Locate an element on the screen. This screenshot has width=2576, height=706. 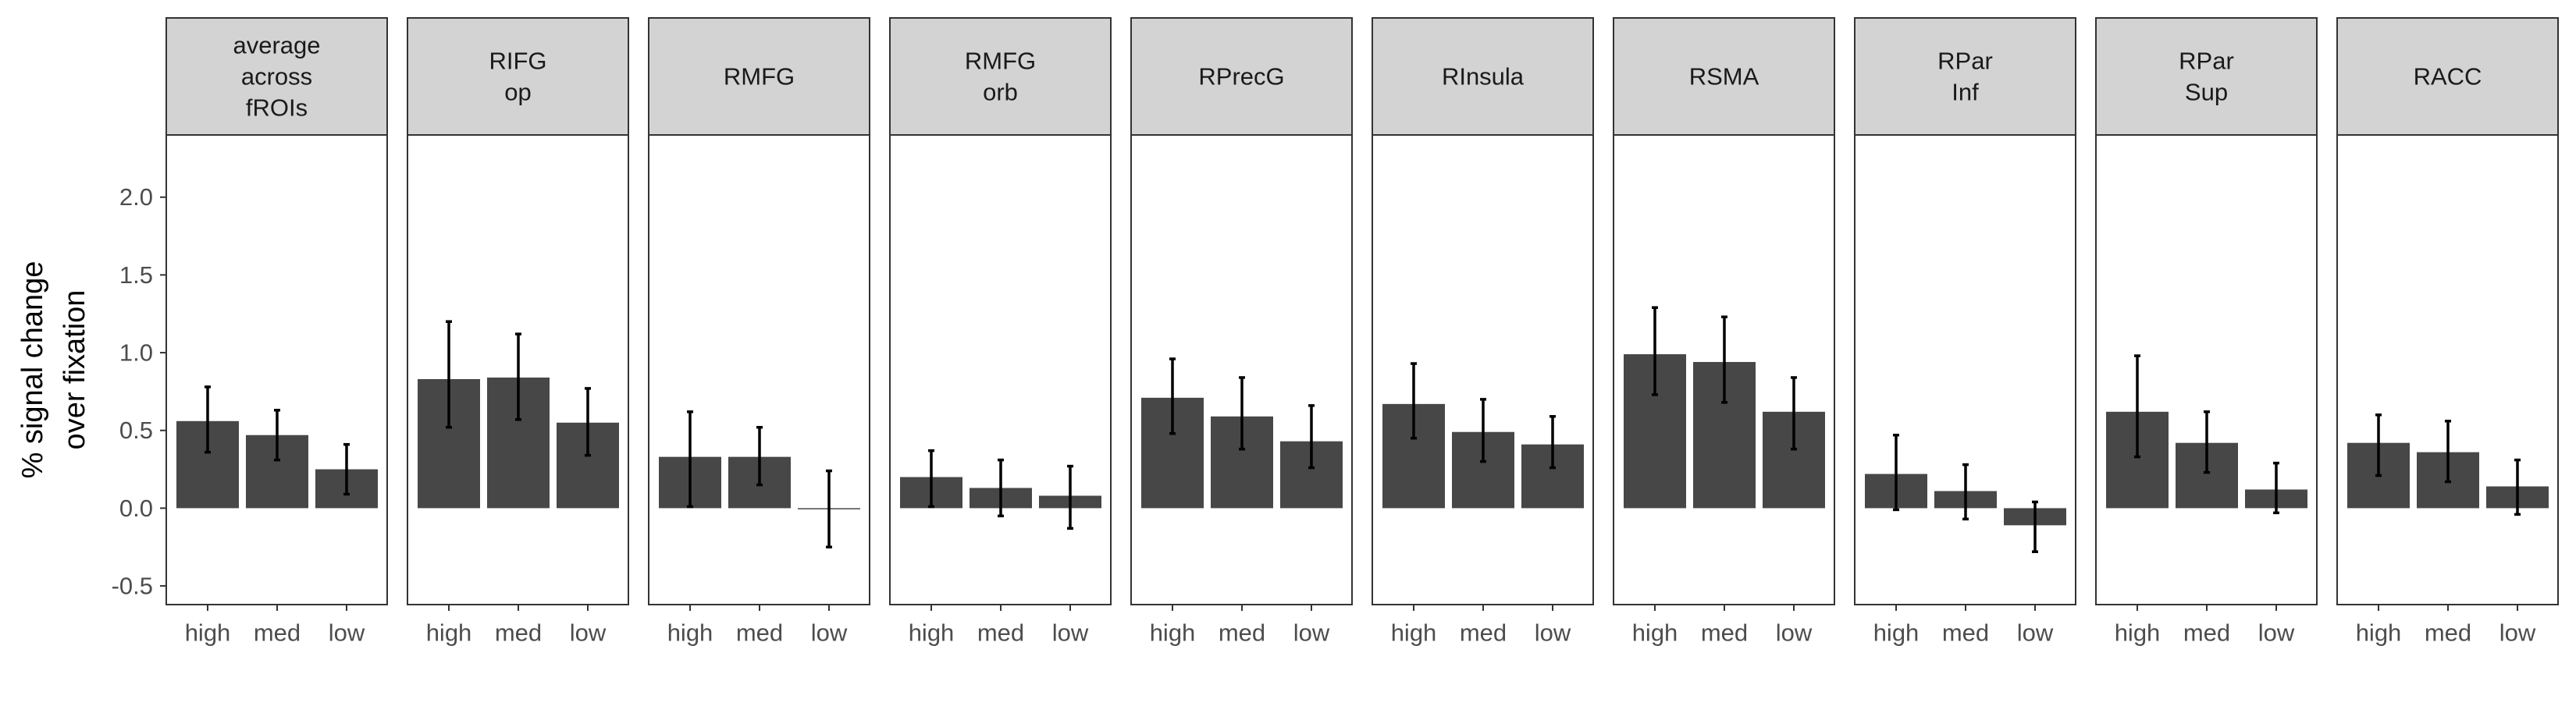
facet-title-line: RACC is located at coordinates (2448, 76).